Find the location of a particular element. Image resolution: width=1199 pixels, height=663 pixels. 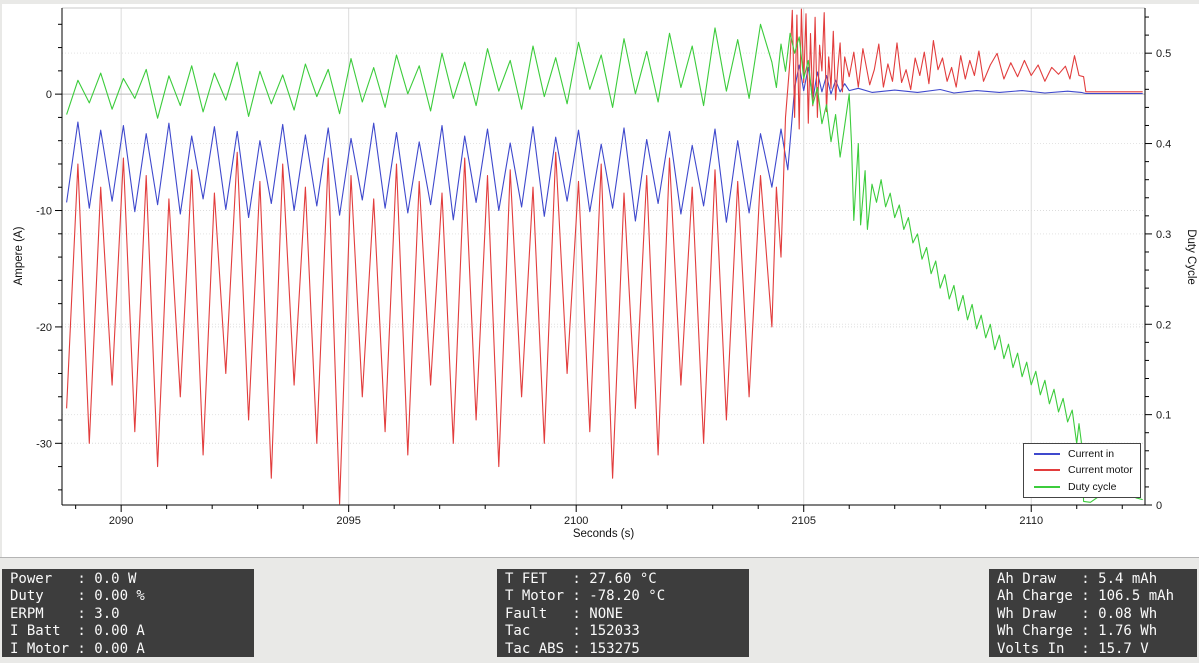

telemetry-label: Ah Draw is located at coordinates (1027, 579).